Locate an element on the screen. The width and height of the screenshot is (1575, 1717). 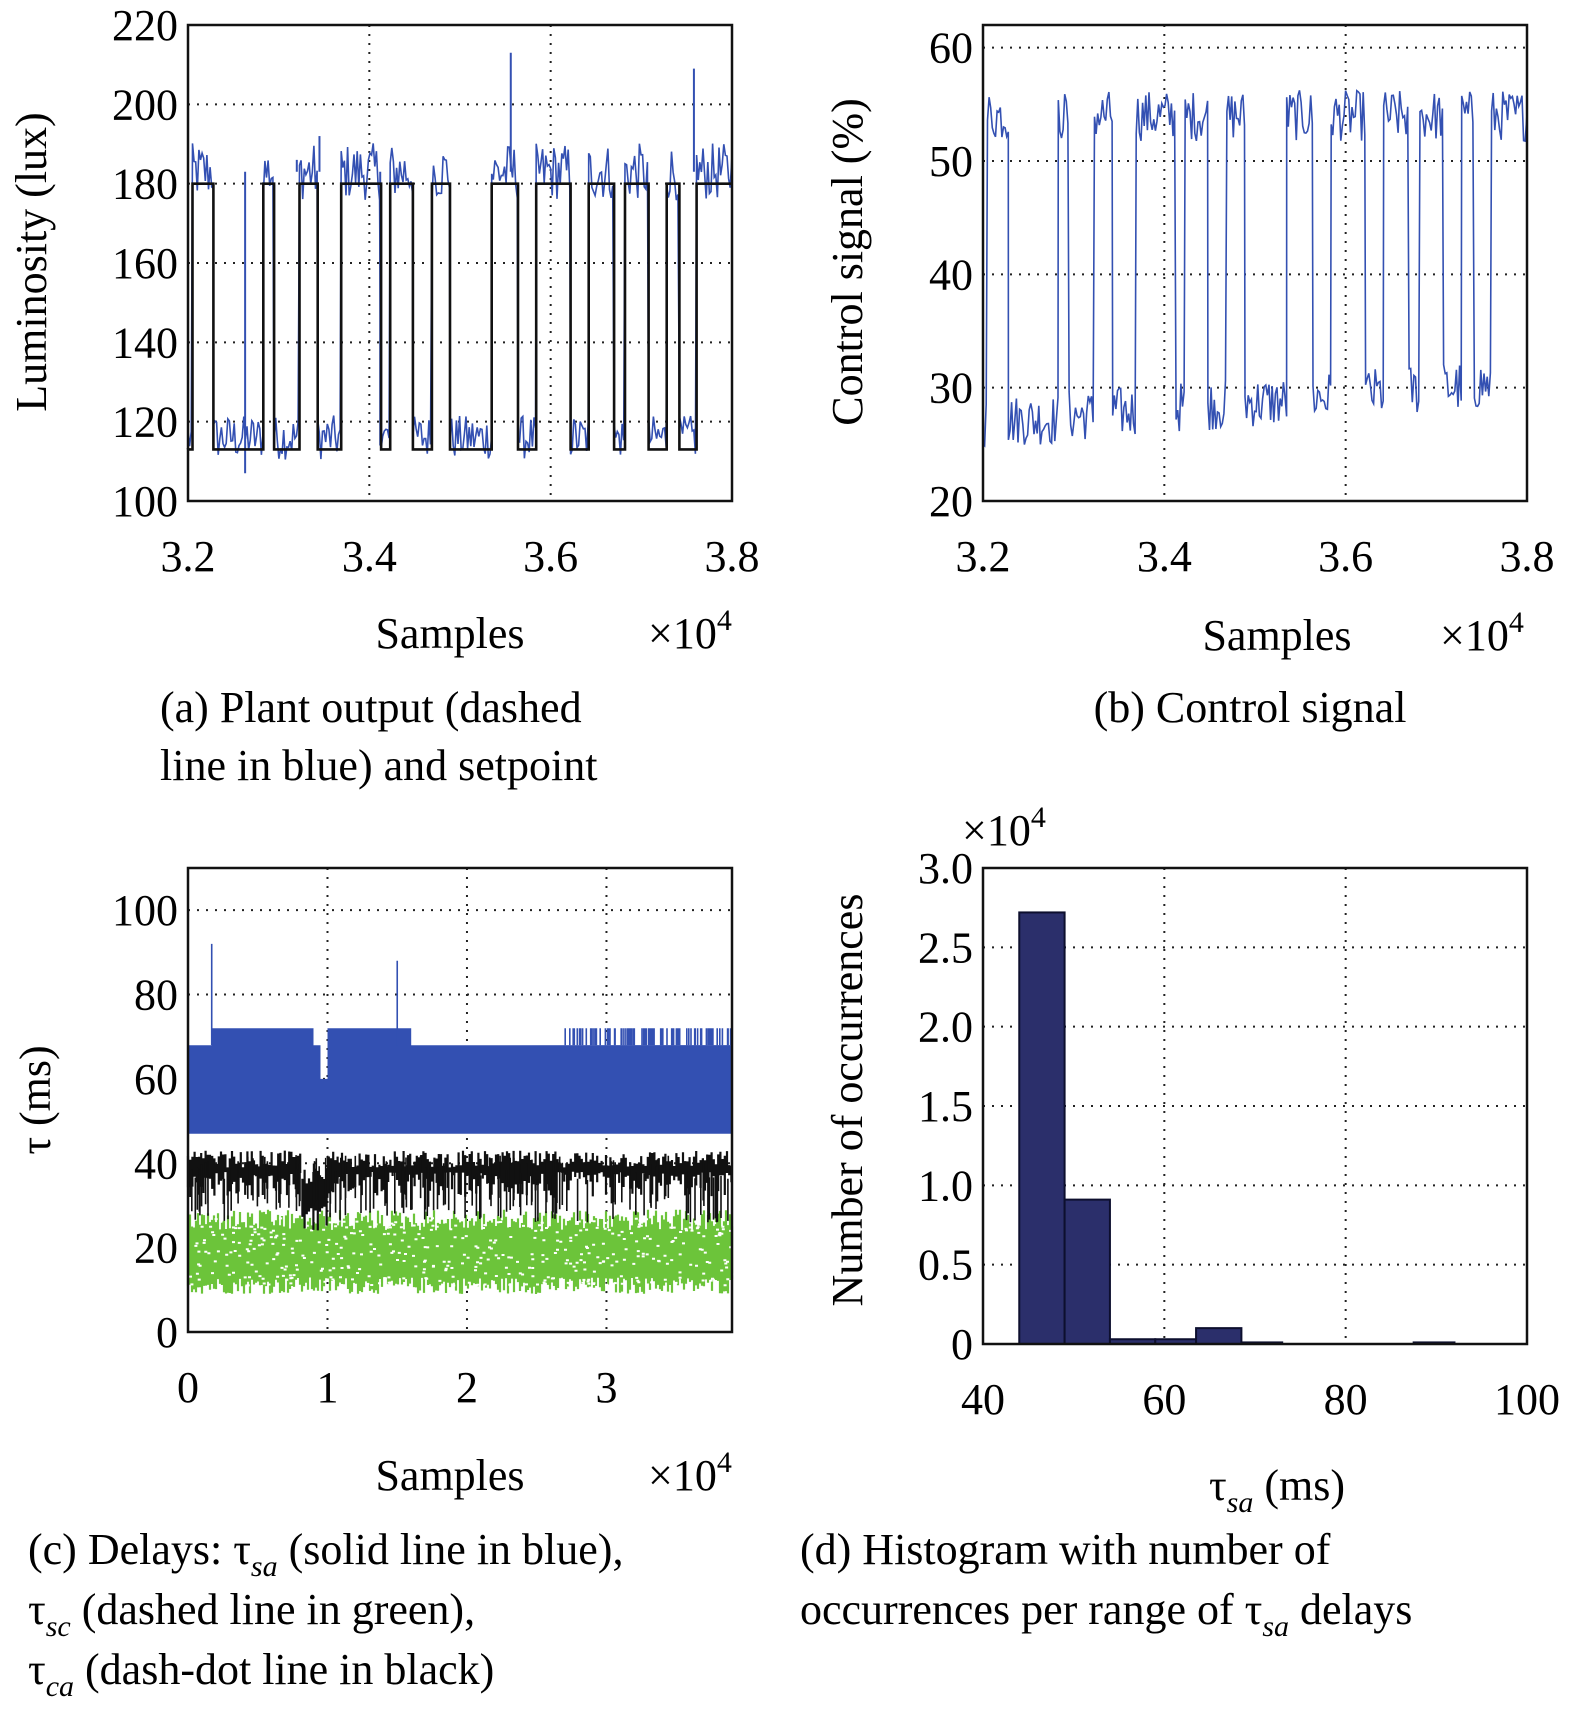
x-tick-label: 0 is located at coordinates (188, 1387).